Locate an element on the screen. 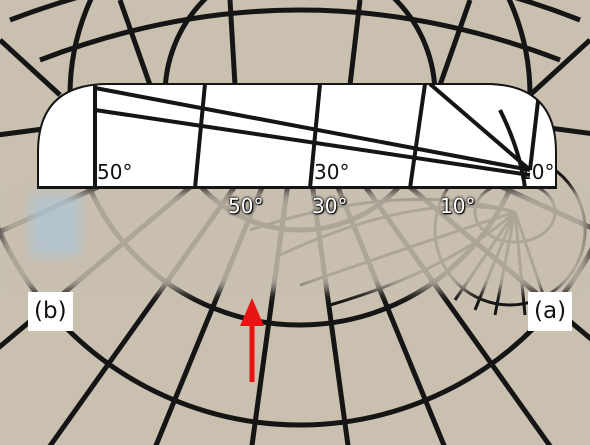 The height and width of the screenshot is (445, 590). panel-label-a: (a) is located at coordinates (550, 311).